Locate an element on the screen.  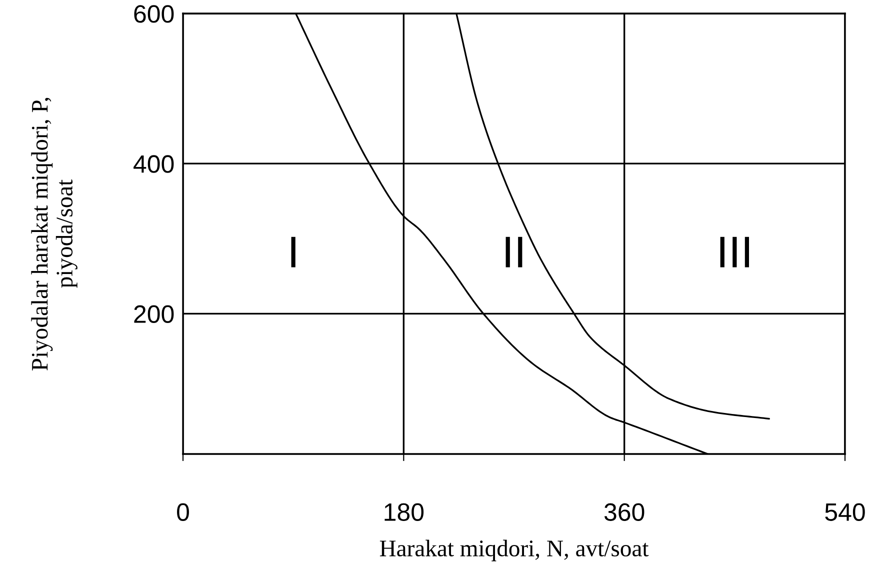
x-tick-label: 0 is located at coordinates (183, 512).